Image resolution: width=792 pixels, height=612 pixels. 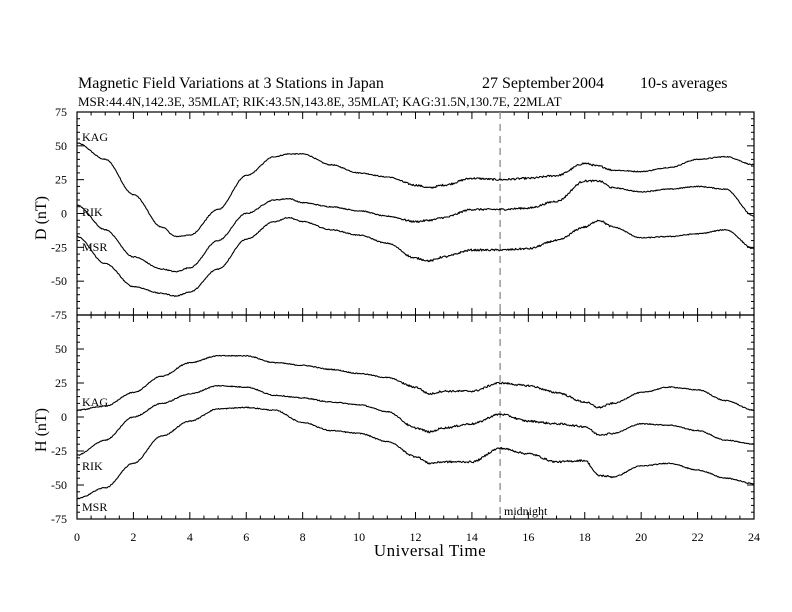 What do you see at coordinates (303, 537) in the screenshot?
I see `x-tick-label: 8` at bounding box center [303, 537].